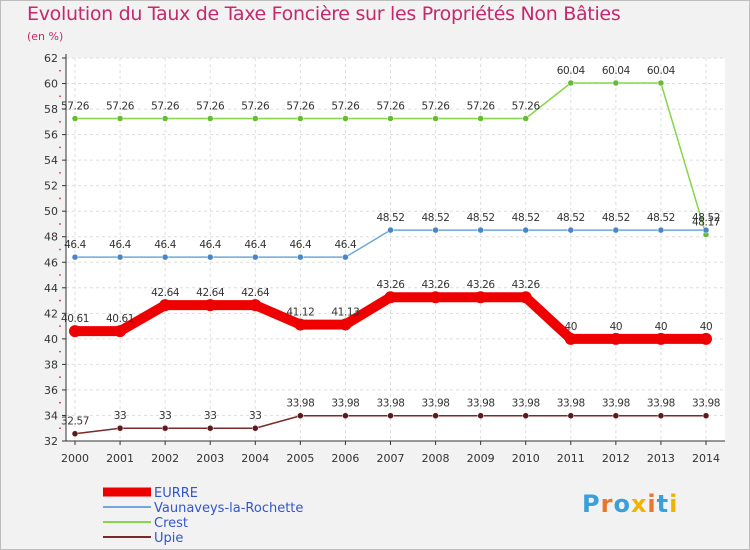 The image size is (750, 550). What do you see at coordinates (706, 458) in the screenshot?
I see `x-tick-label: 2014` at bounding box center [706, 458].